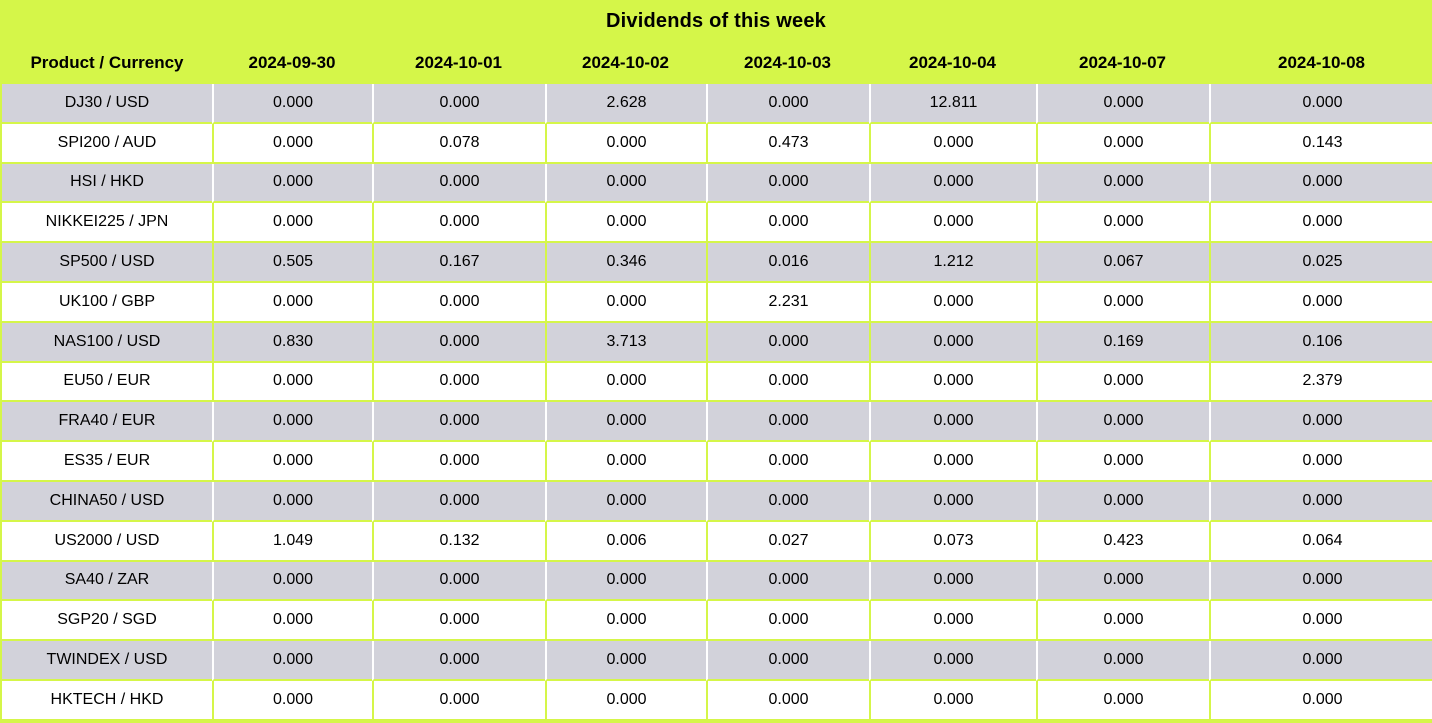 The width and height of the screenshot is (1432, 723). I want to click on dividend-value-cell: 1.212, so click(952, 263).